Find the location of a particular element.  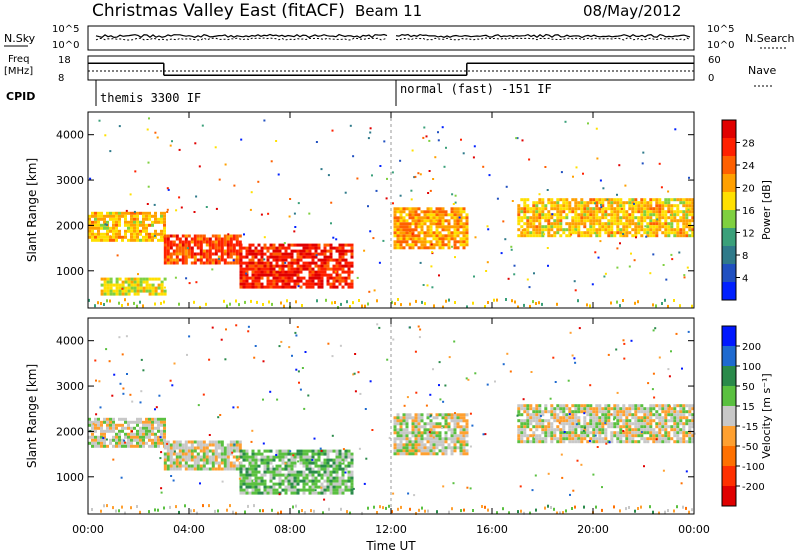

velocity-cbar-swatch is located at coordinates (729, 336).